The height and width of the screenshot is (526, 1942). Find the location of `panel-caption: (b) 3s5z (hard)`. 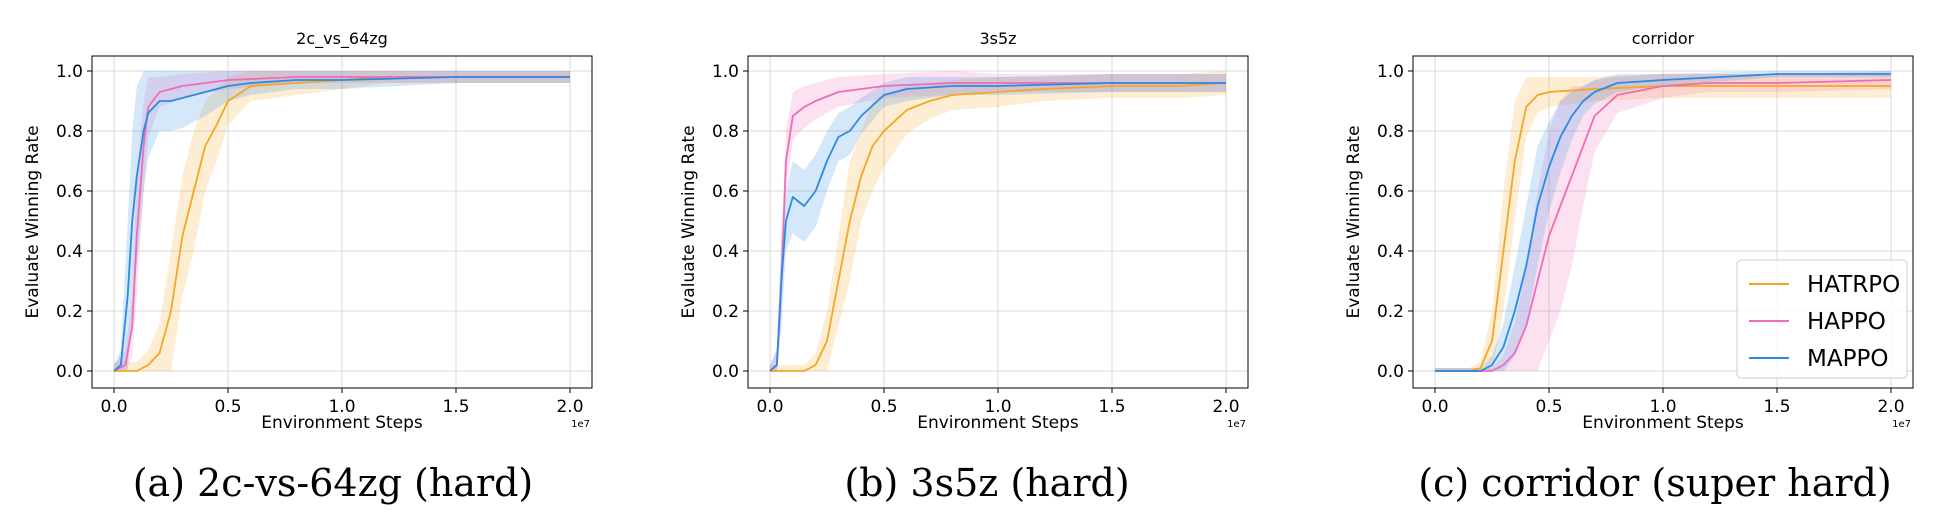

panel-caption: (b) 3s5z (hard) is located at coordinates (986, 483).